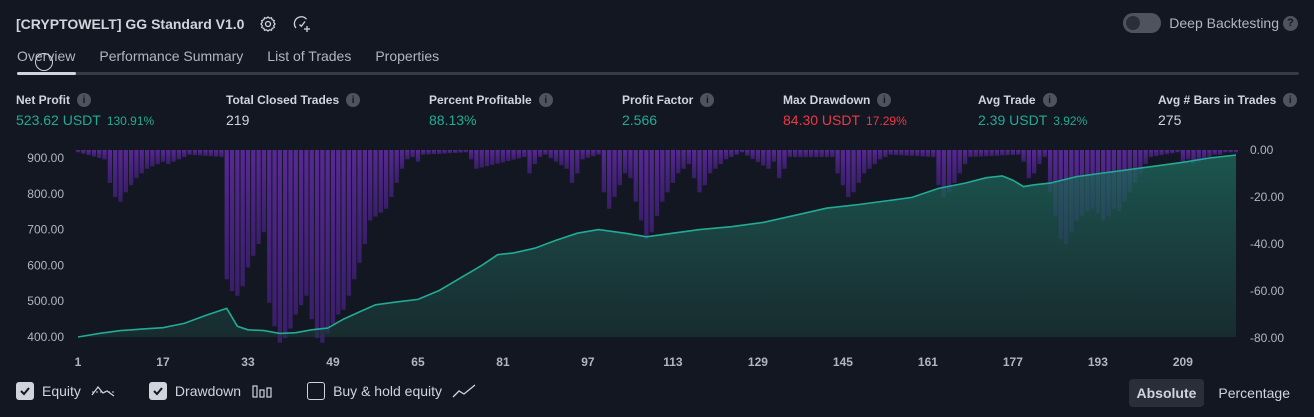 This screenshot has height=417, width=1314. Describe the element at coordinates (302, 24) in the screenshot. I see `add-alert-button` at that location.